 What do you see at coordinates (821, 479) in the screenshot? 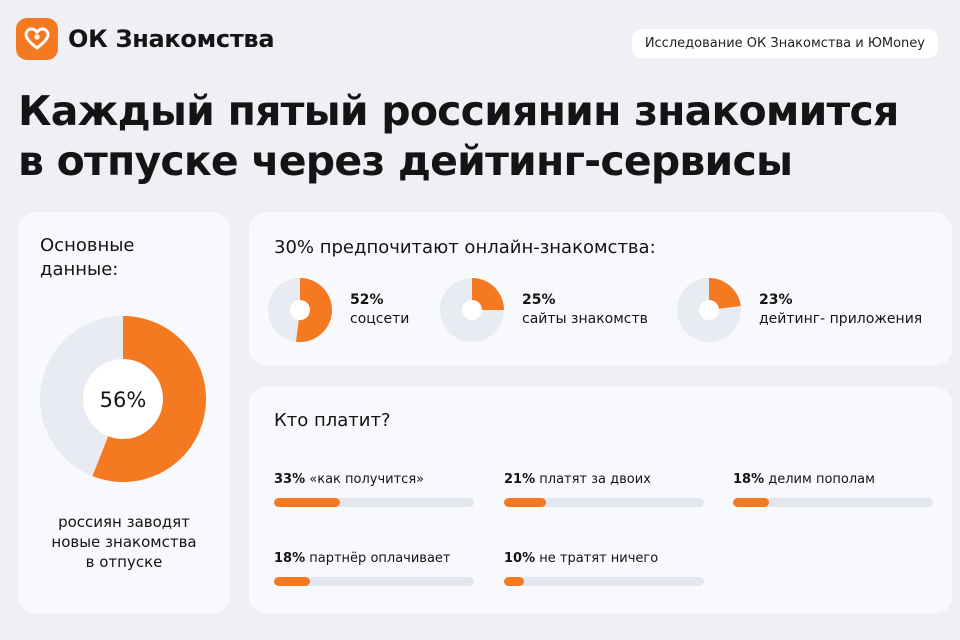
I see `bar-label: делим пополам` at bounding box center [821, 479].